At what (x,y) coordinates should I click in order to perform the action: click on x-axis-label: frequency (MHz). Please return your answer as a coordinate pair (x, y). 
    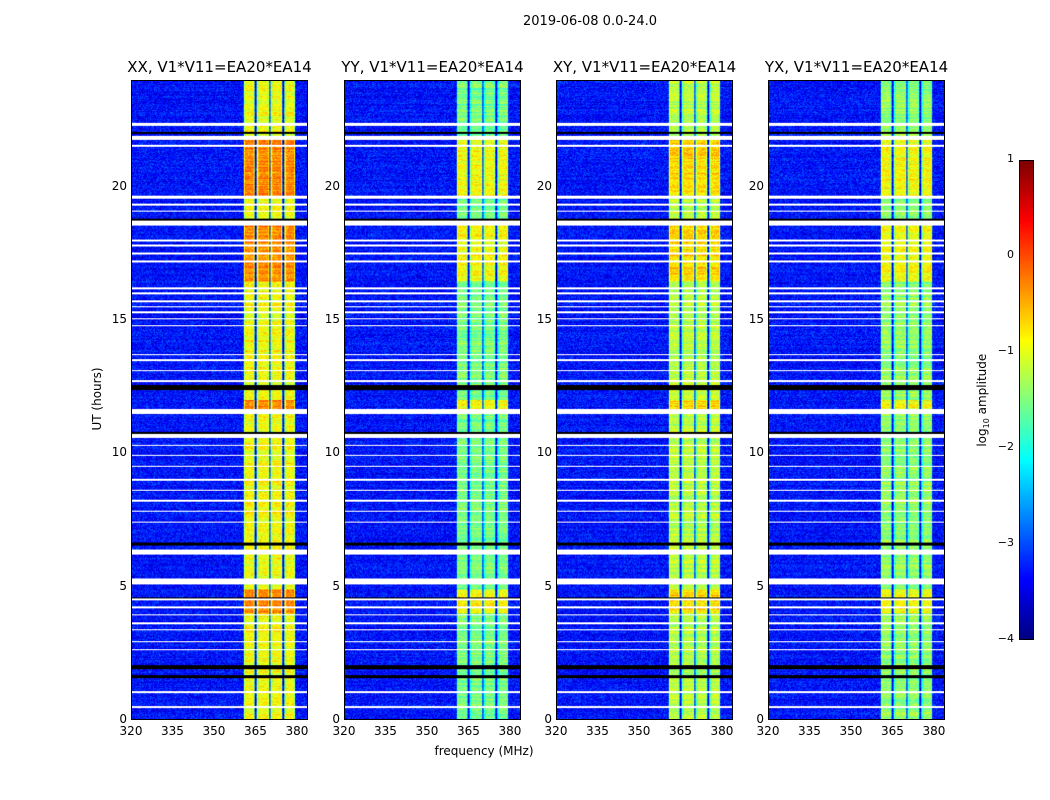
    Looking at the image, I should click on (484, 751).